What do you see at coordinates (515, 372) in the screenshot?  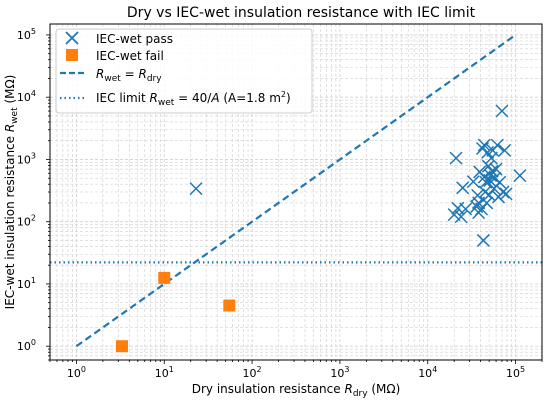 I see `x-tick-label: 10⁵` at bounding box center [515, 372].